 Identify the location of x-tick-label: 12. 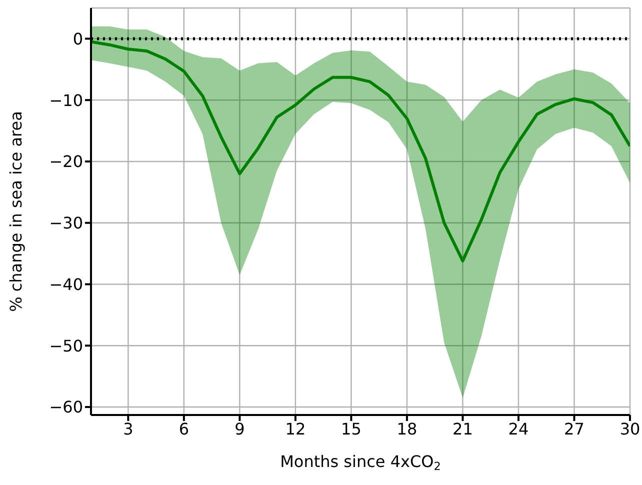
(295, 428).